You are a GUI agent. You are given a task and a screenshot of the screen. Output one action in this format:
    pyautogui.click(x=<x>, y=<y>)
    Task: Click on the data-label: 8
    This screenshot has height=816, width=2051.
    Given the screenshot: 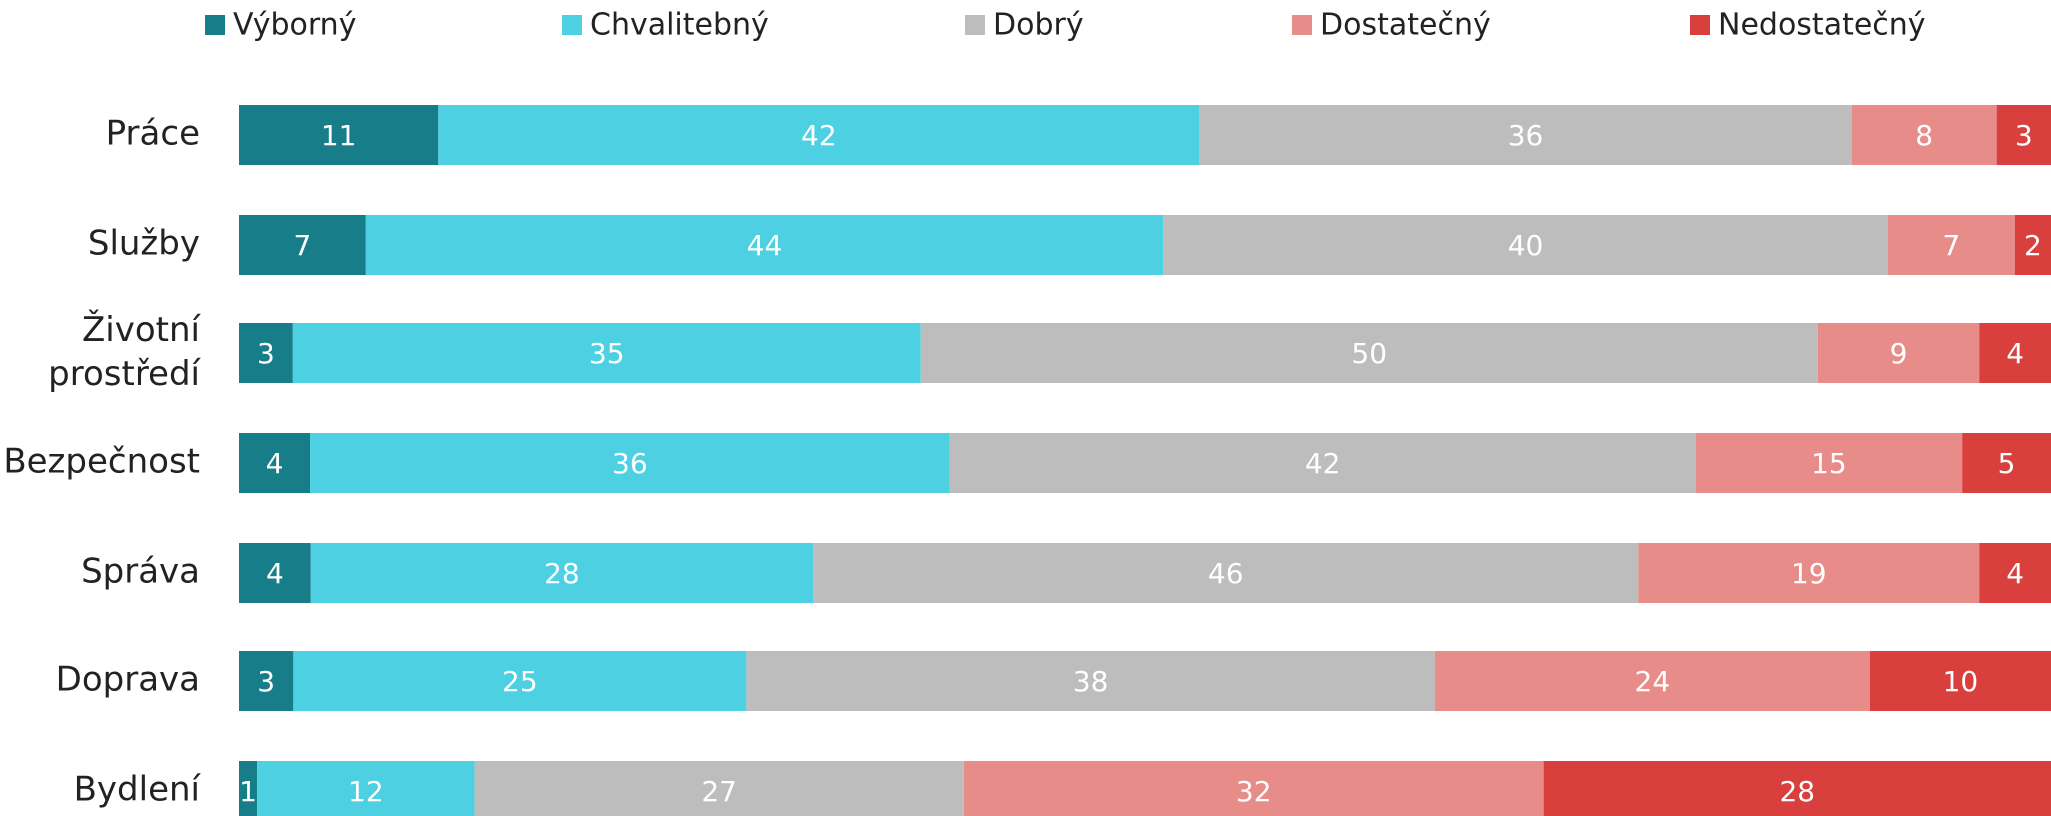 What is the action you would take?
    pyautogui.click(x=1924, y=135)
    